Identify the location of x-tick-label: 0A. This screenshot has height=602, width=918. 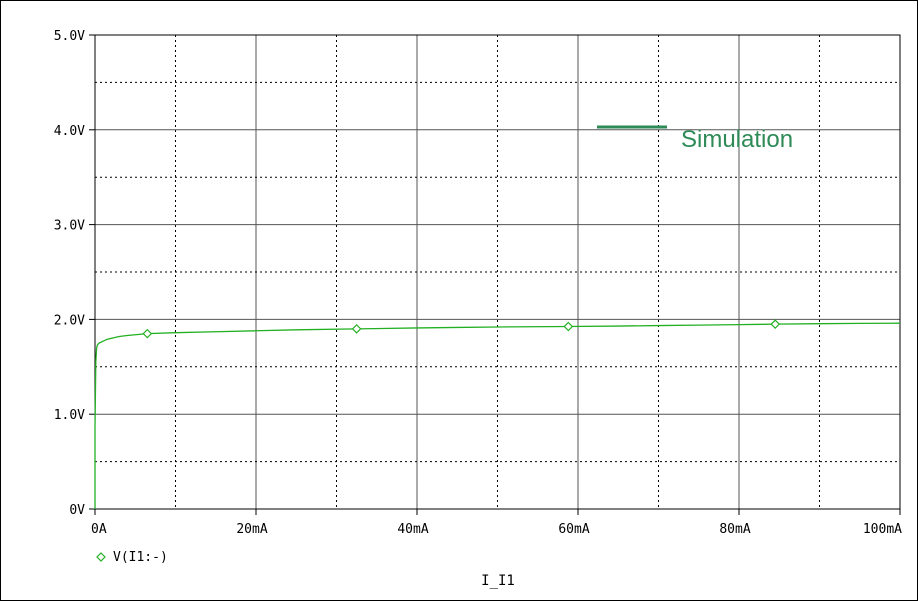
(99, 529).